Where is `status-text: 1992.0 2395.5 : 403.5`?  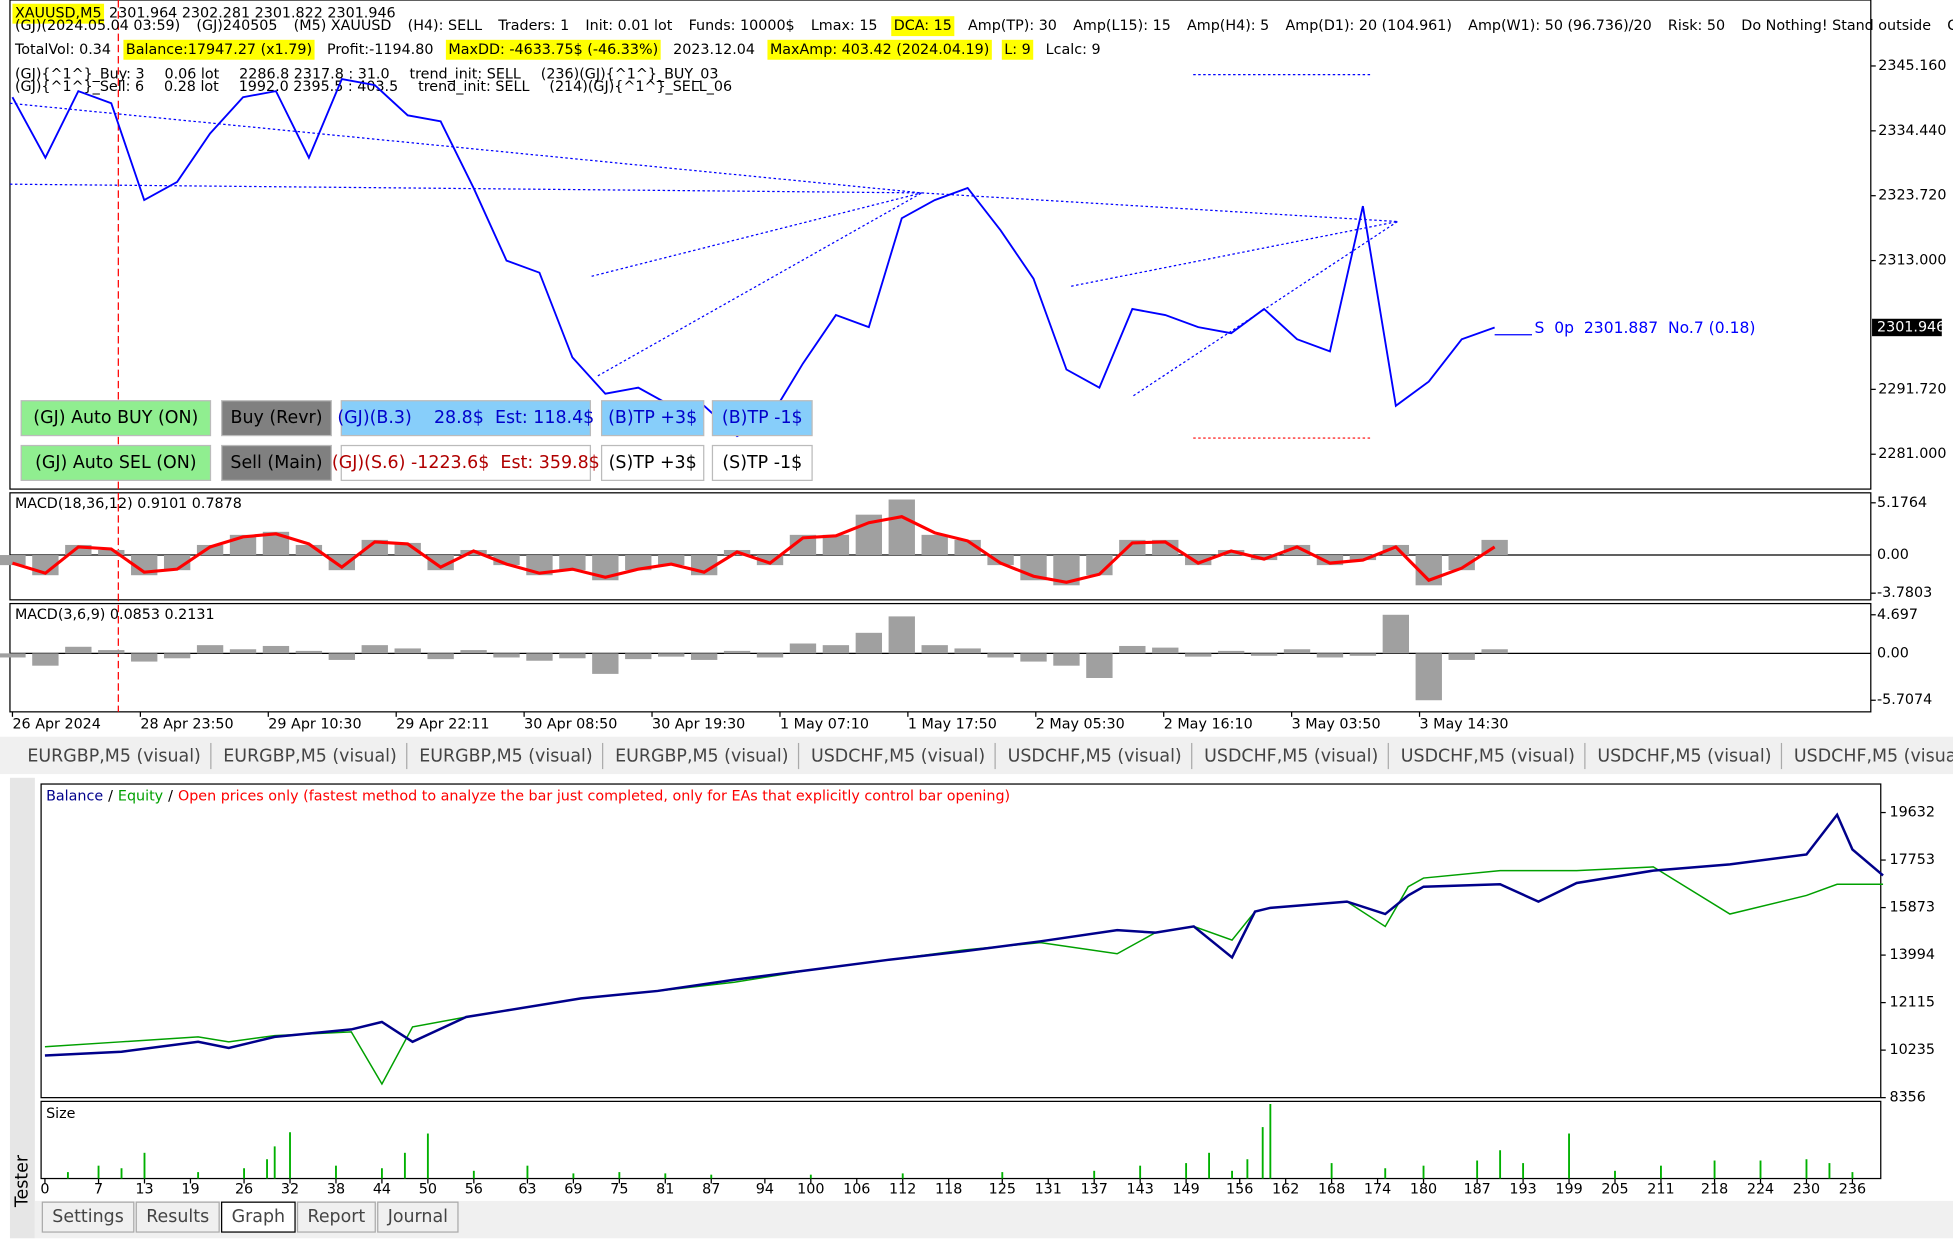 status-text: 1992.0 2395.5 : 403.5 is located at coordinates (319, 87).